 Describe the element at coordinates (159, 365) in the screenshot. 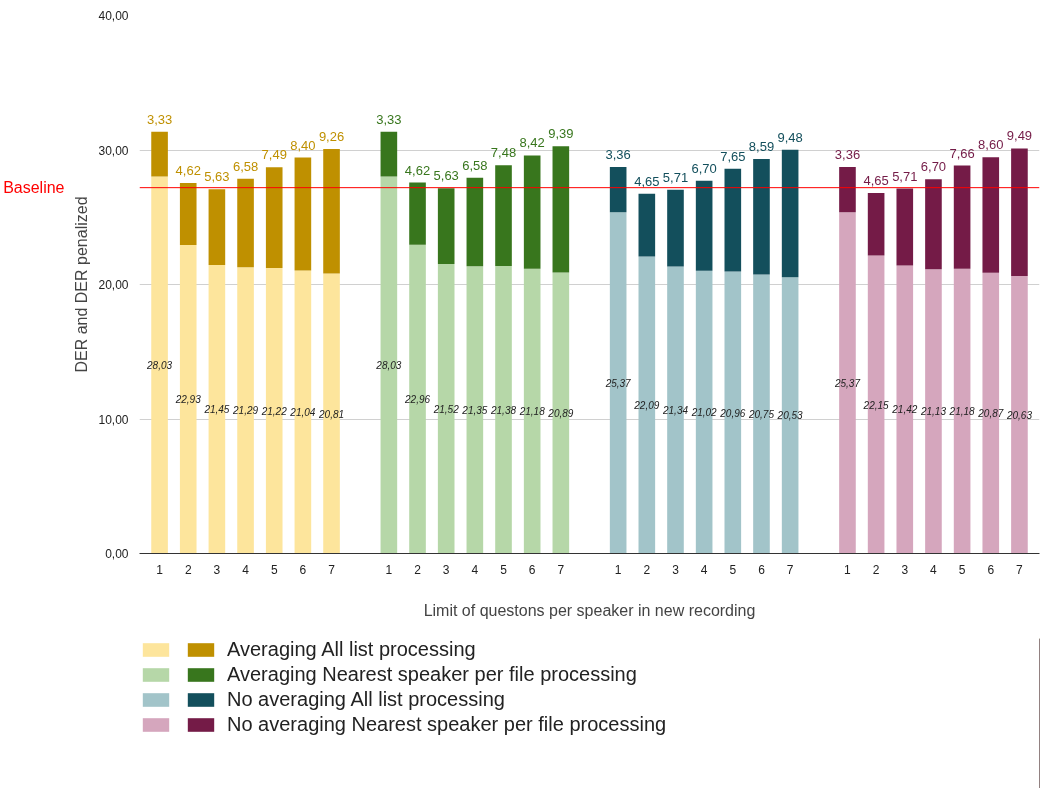

I see `data-label: 28,03` at that location.